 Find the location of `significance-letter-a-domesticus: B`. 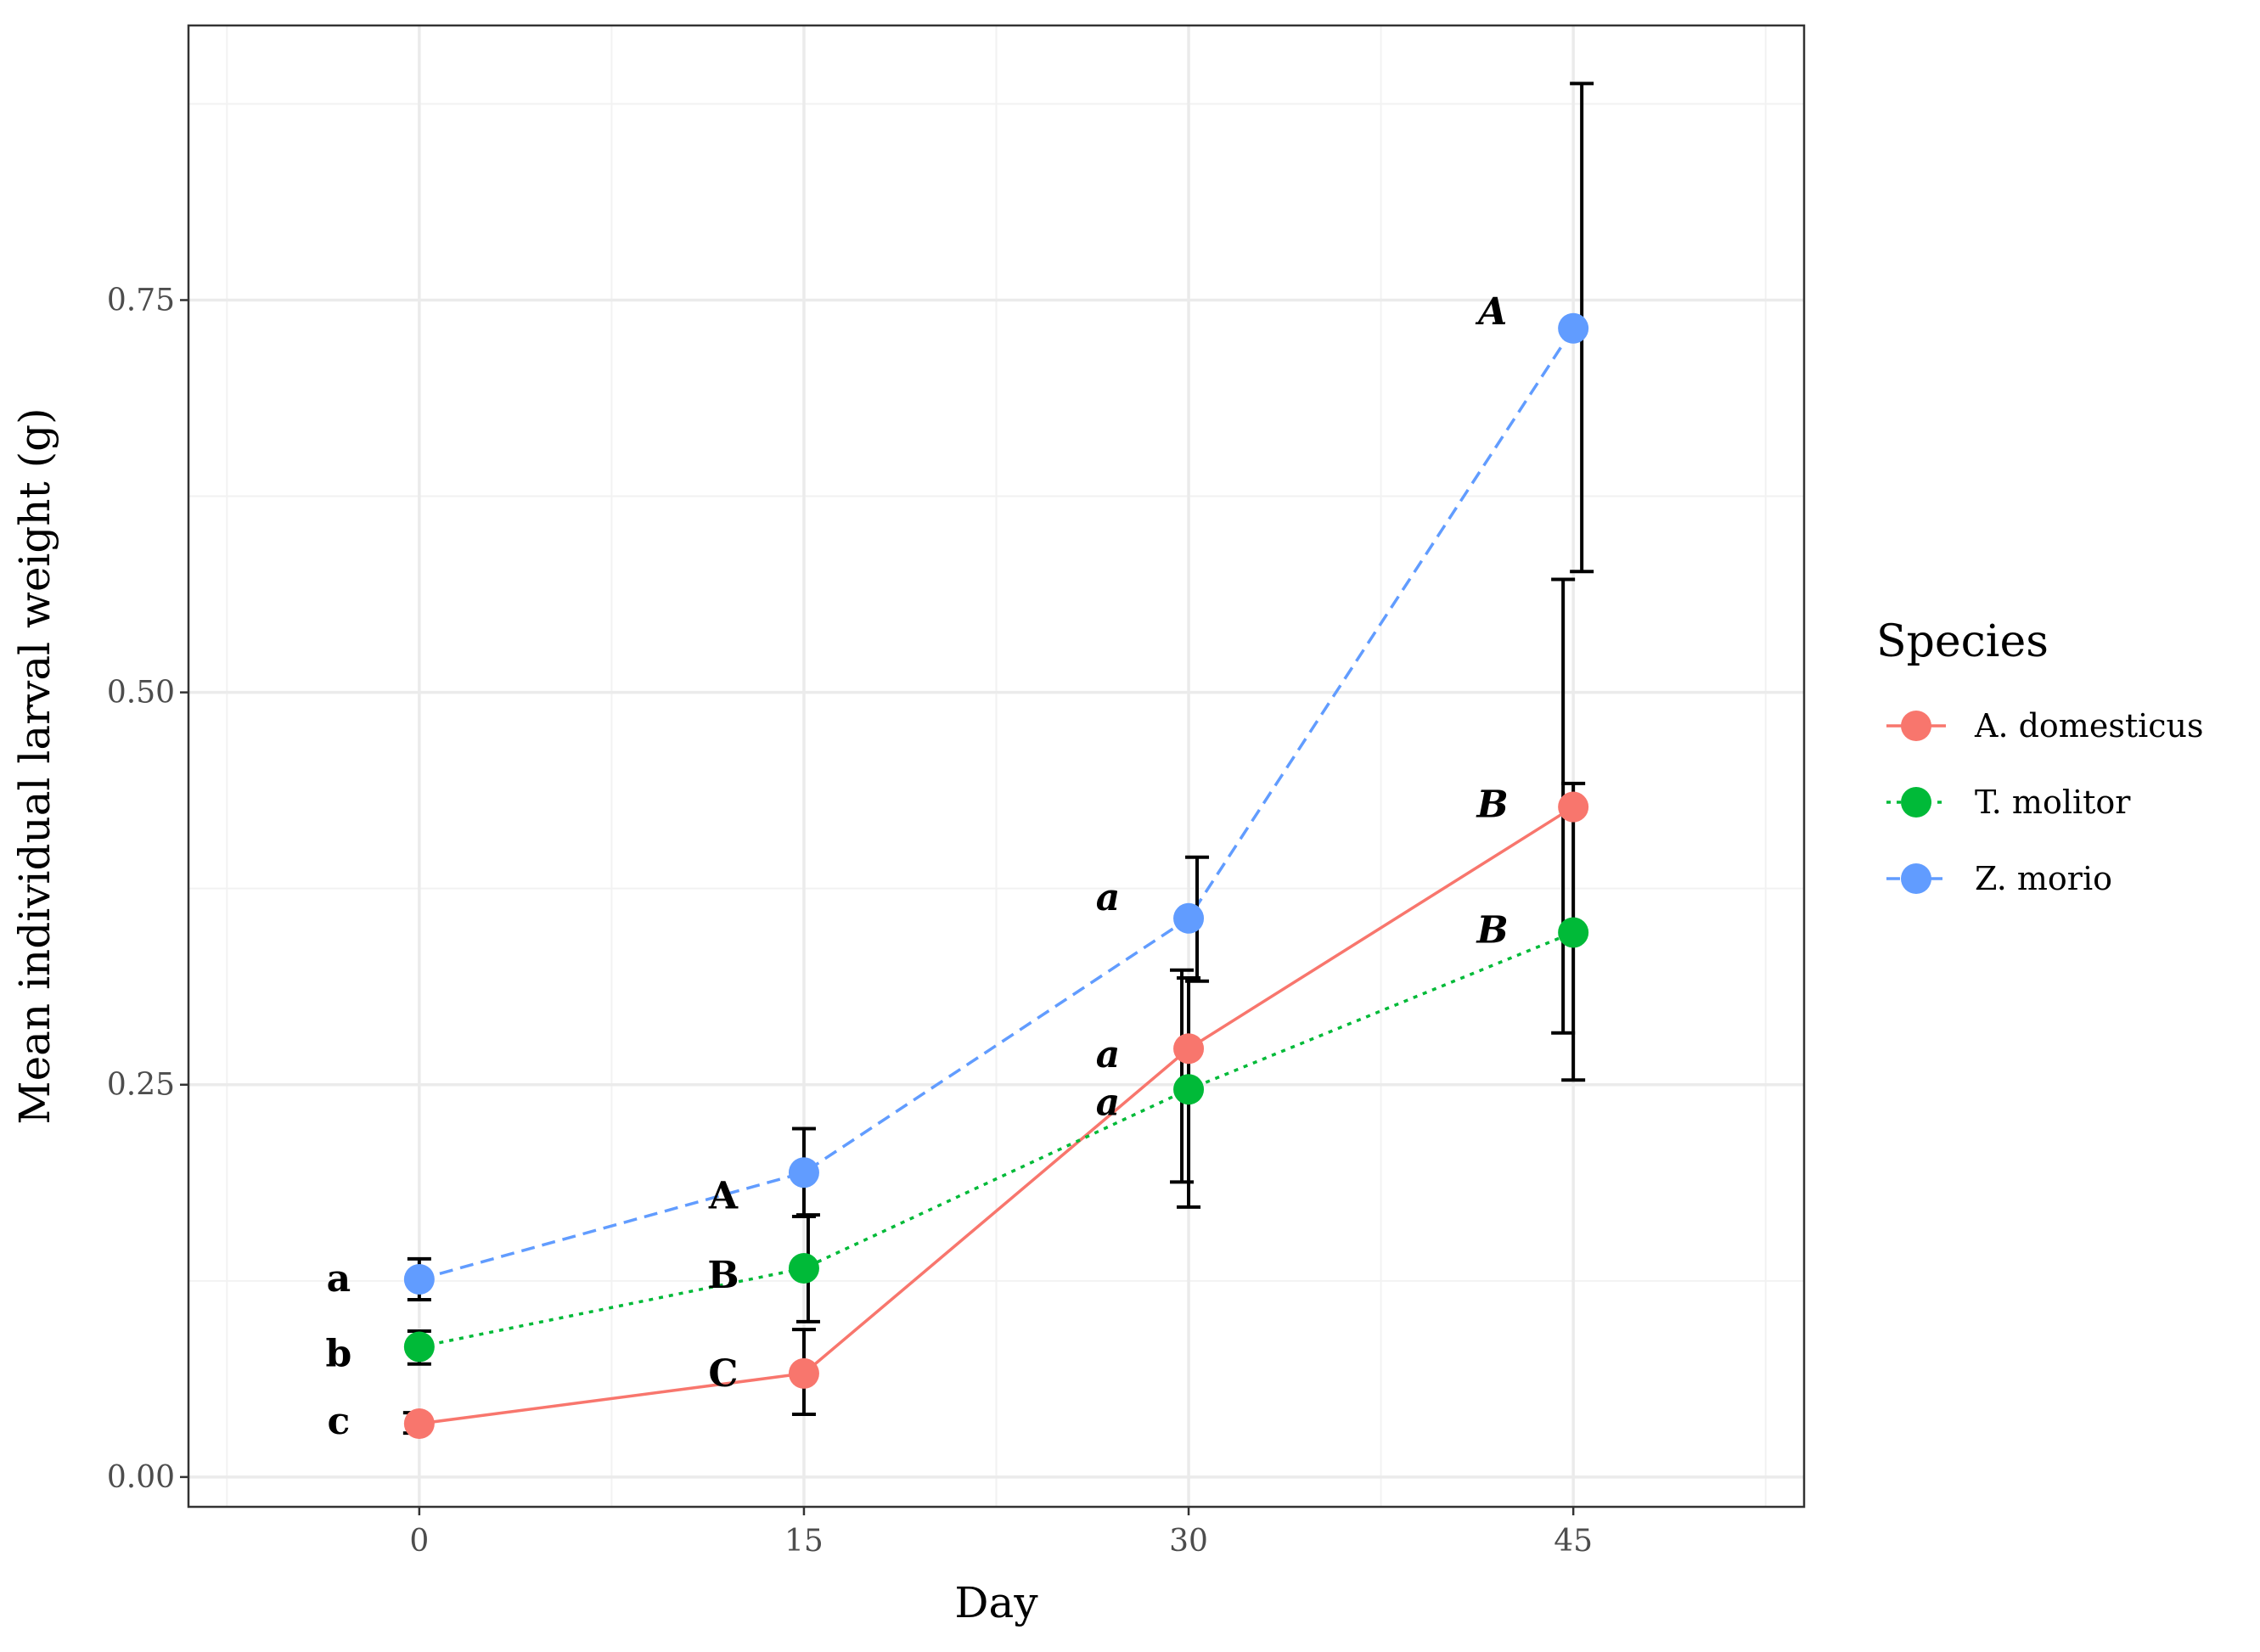

significance-letter-a-domesticus: B is located at coordinates (1492, 806).